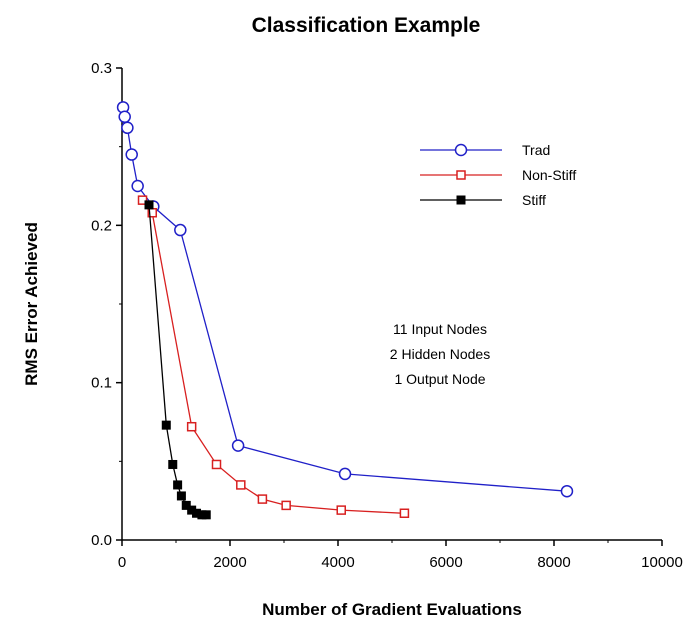 This screenshot has height=628, width=686. I want to click on y-tick-label: 0.1, so click(101, 383).